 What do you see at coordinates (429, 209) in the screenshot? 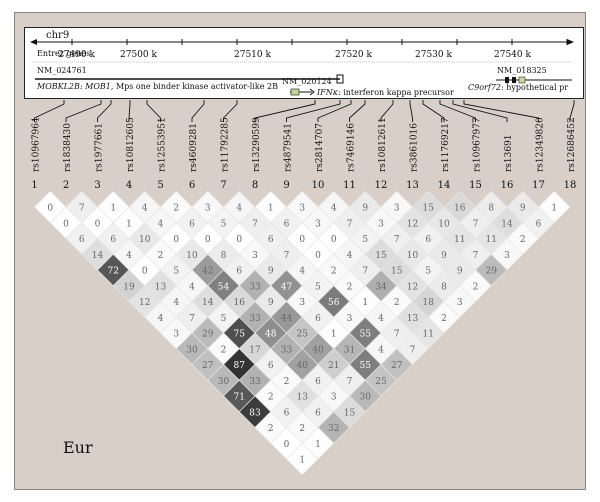
I see `ld-value: 15` at bounding box center [429, 209].